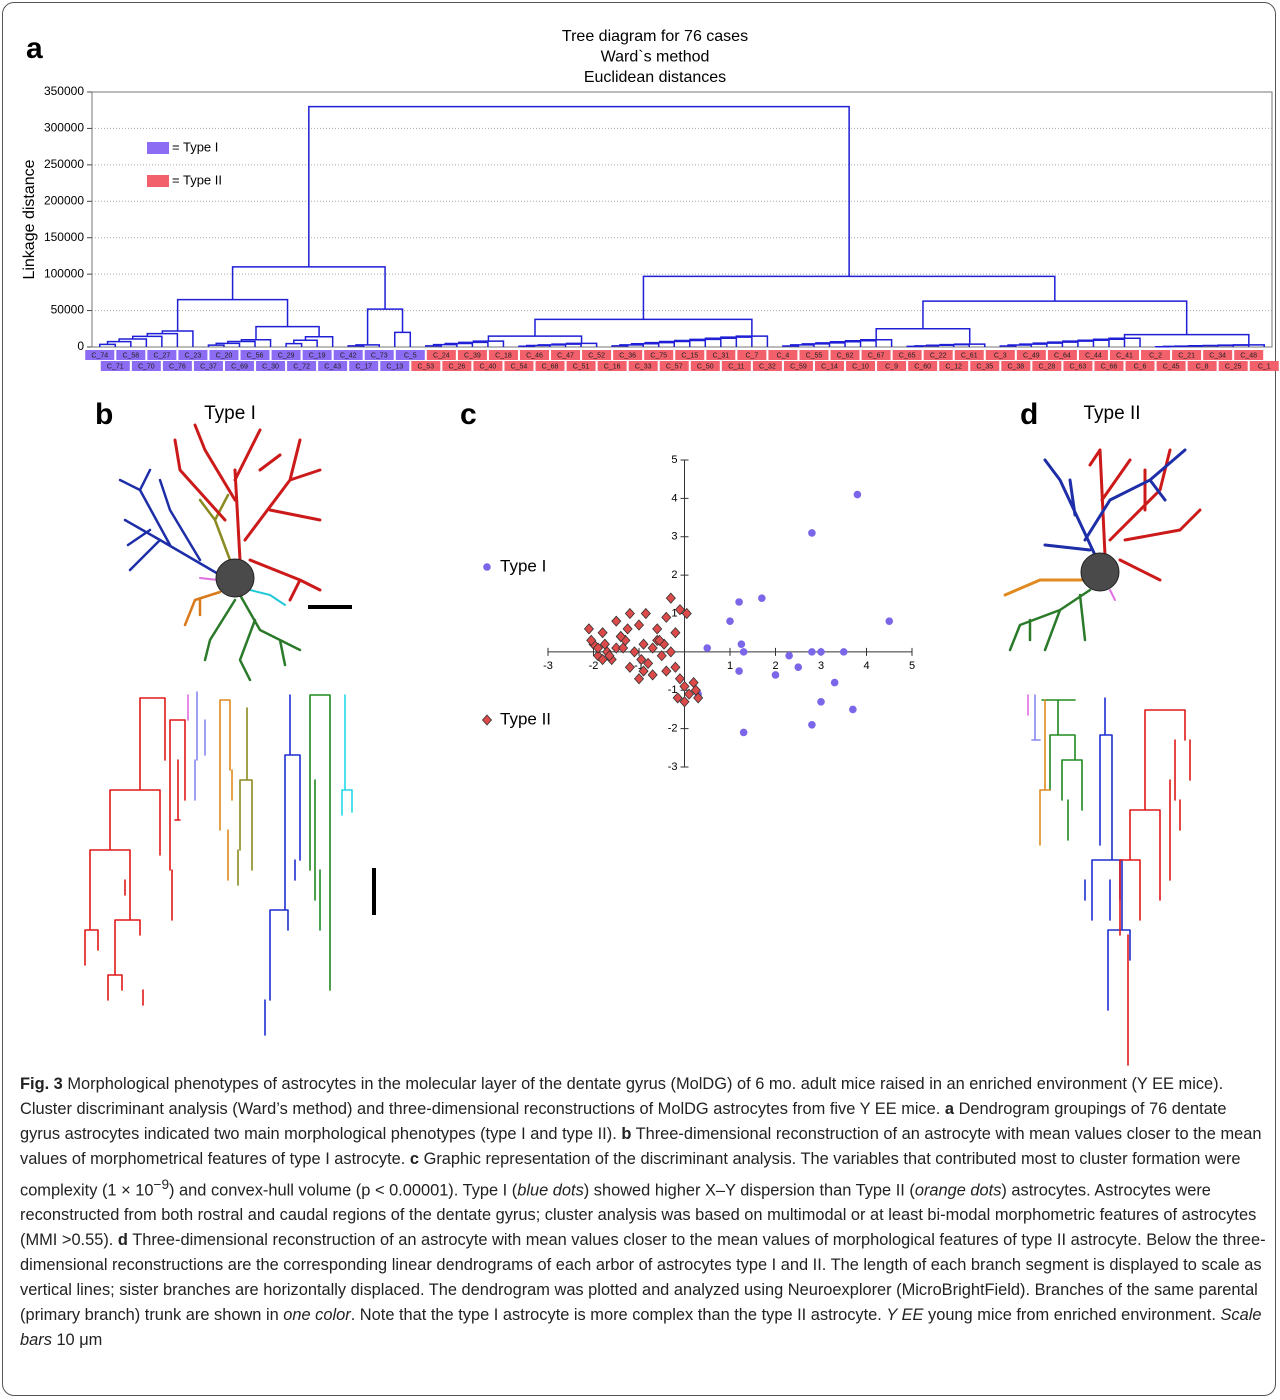  Describe the element at coordinates (674, 498) in the screenshot. I see `y-tick-label: 4` at that location.